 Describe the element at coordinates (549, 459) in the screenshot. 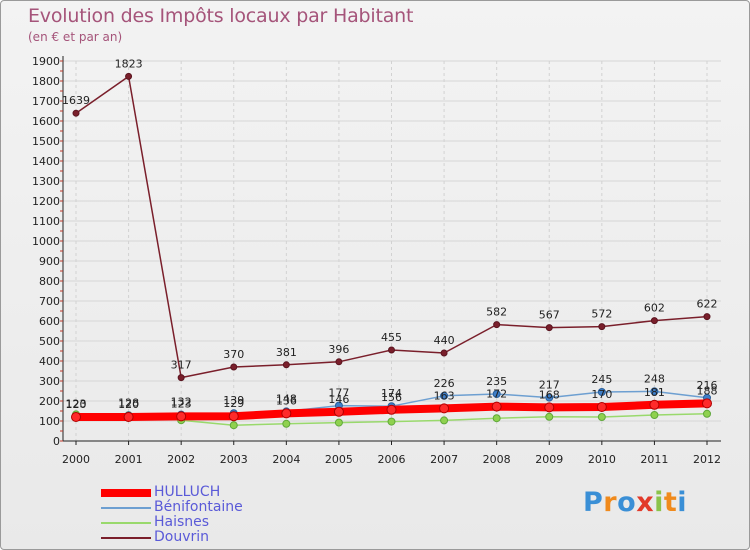

I see `x-tick-label: 2009` at that location.